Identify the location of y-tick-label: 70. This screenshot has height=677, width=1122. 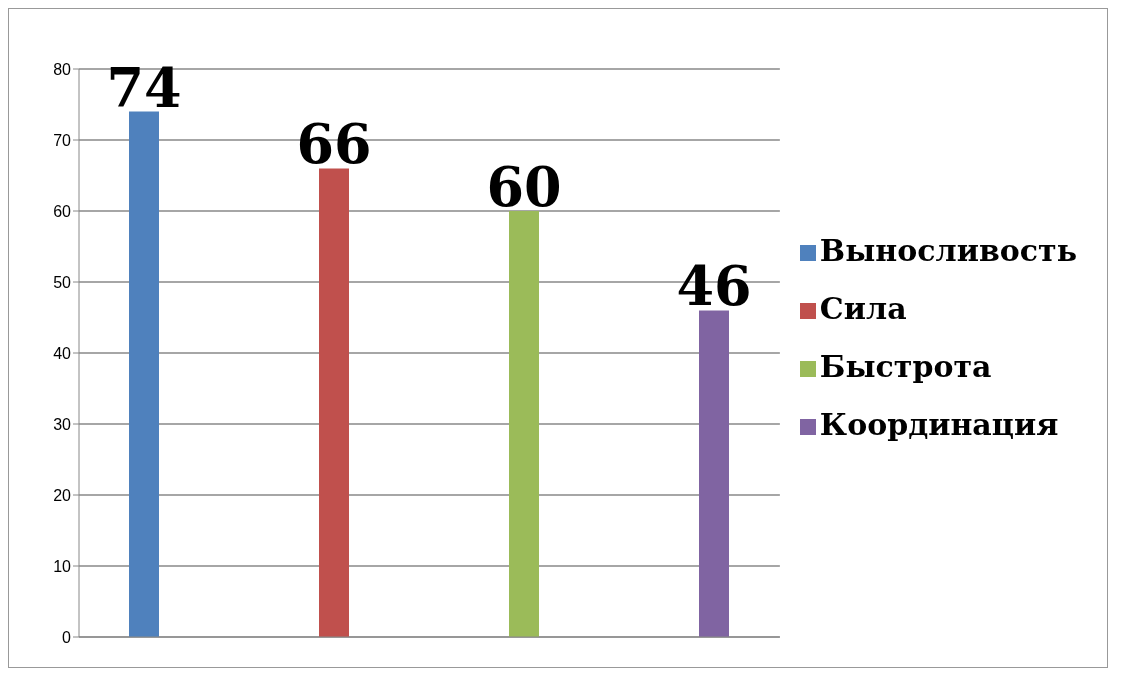
(62, 140).